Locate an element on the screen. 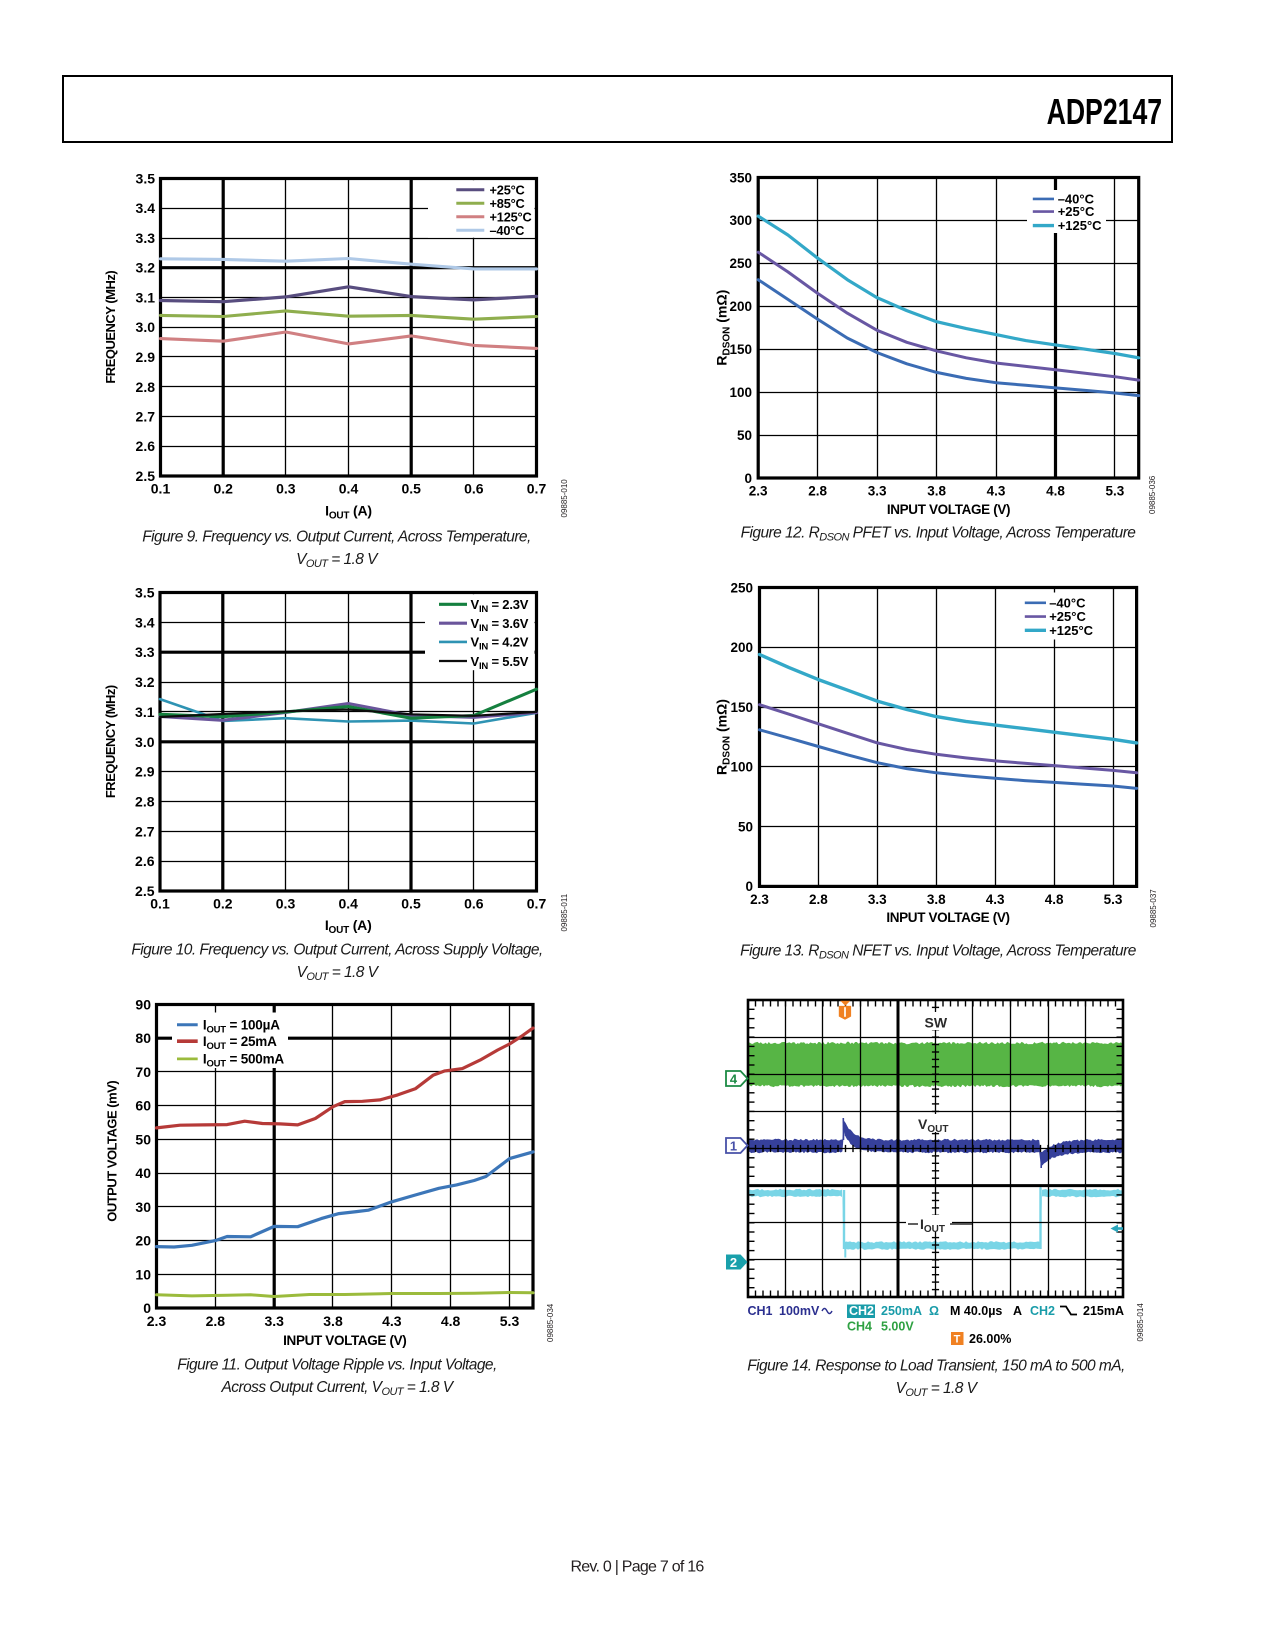 This screenshot has width=1275, height=1650. svg-text: 09885-011 is located at coordinates (564, 912).